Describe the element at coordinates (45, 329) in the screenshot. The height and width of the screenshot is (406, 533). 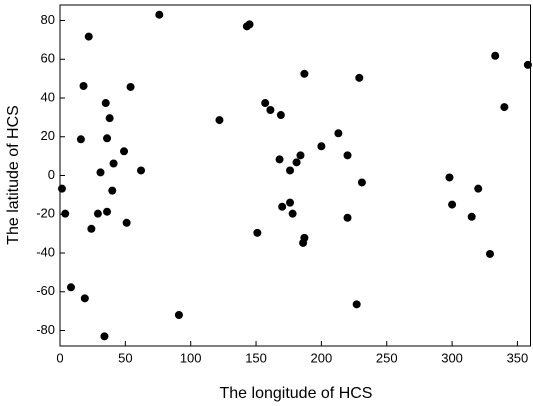
I see `y-tick-label: -80` at that location.